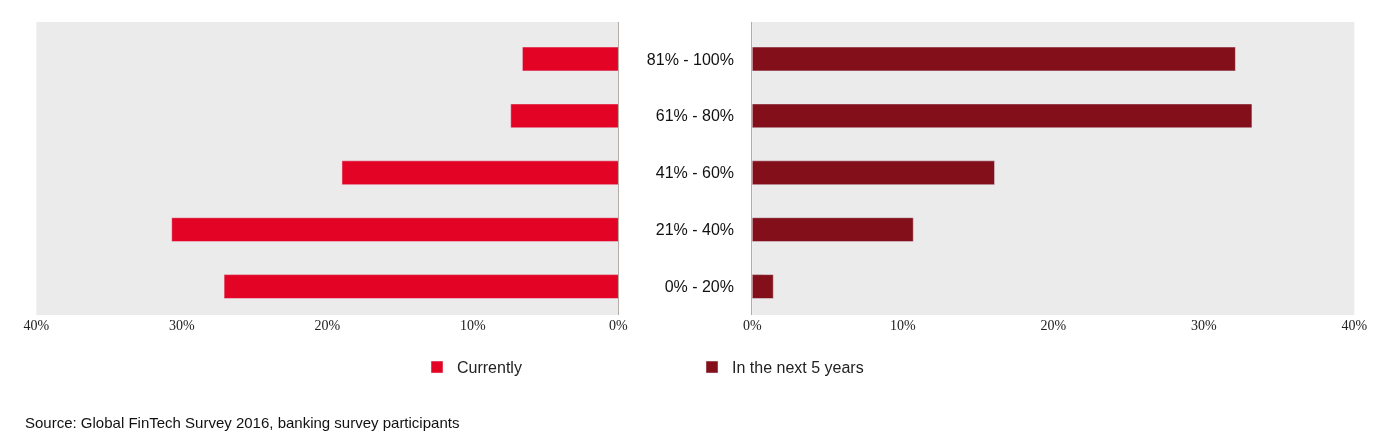 Image resolution: width=1384 pixels, height=433 pixels. Describe the element at coordinates (798, 368) in the screenshot. I see `legend-label: In the next 5 years` at that location.